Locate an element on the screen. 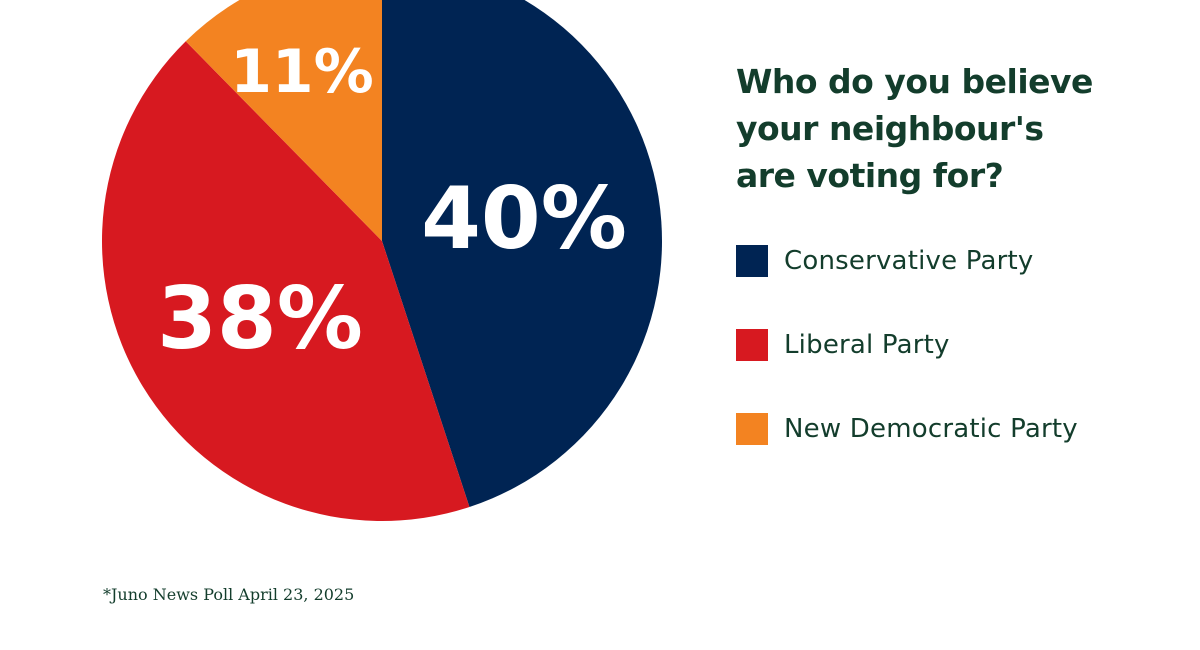 This screenshot has height=650, width=1200. legend-swatch-conservative is located at coordinates (752, 261).